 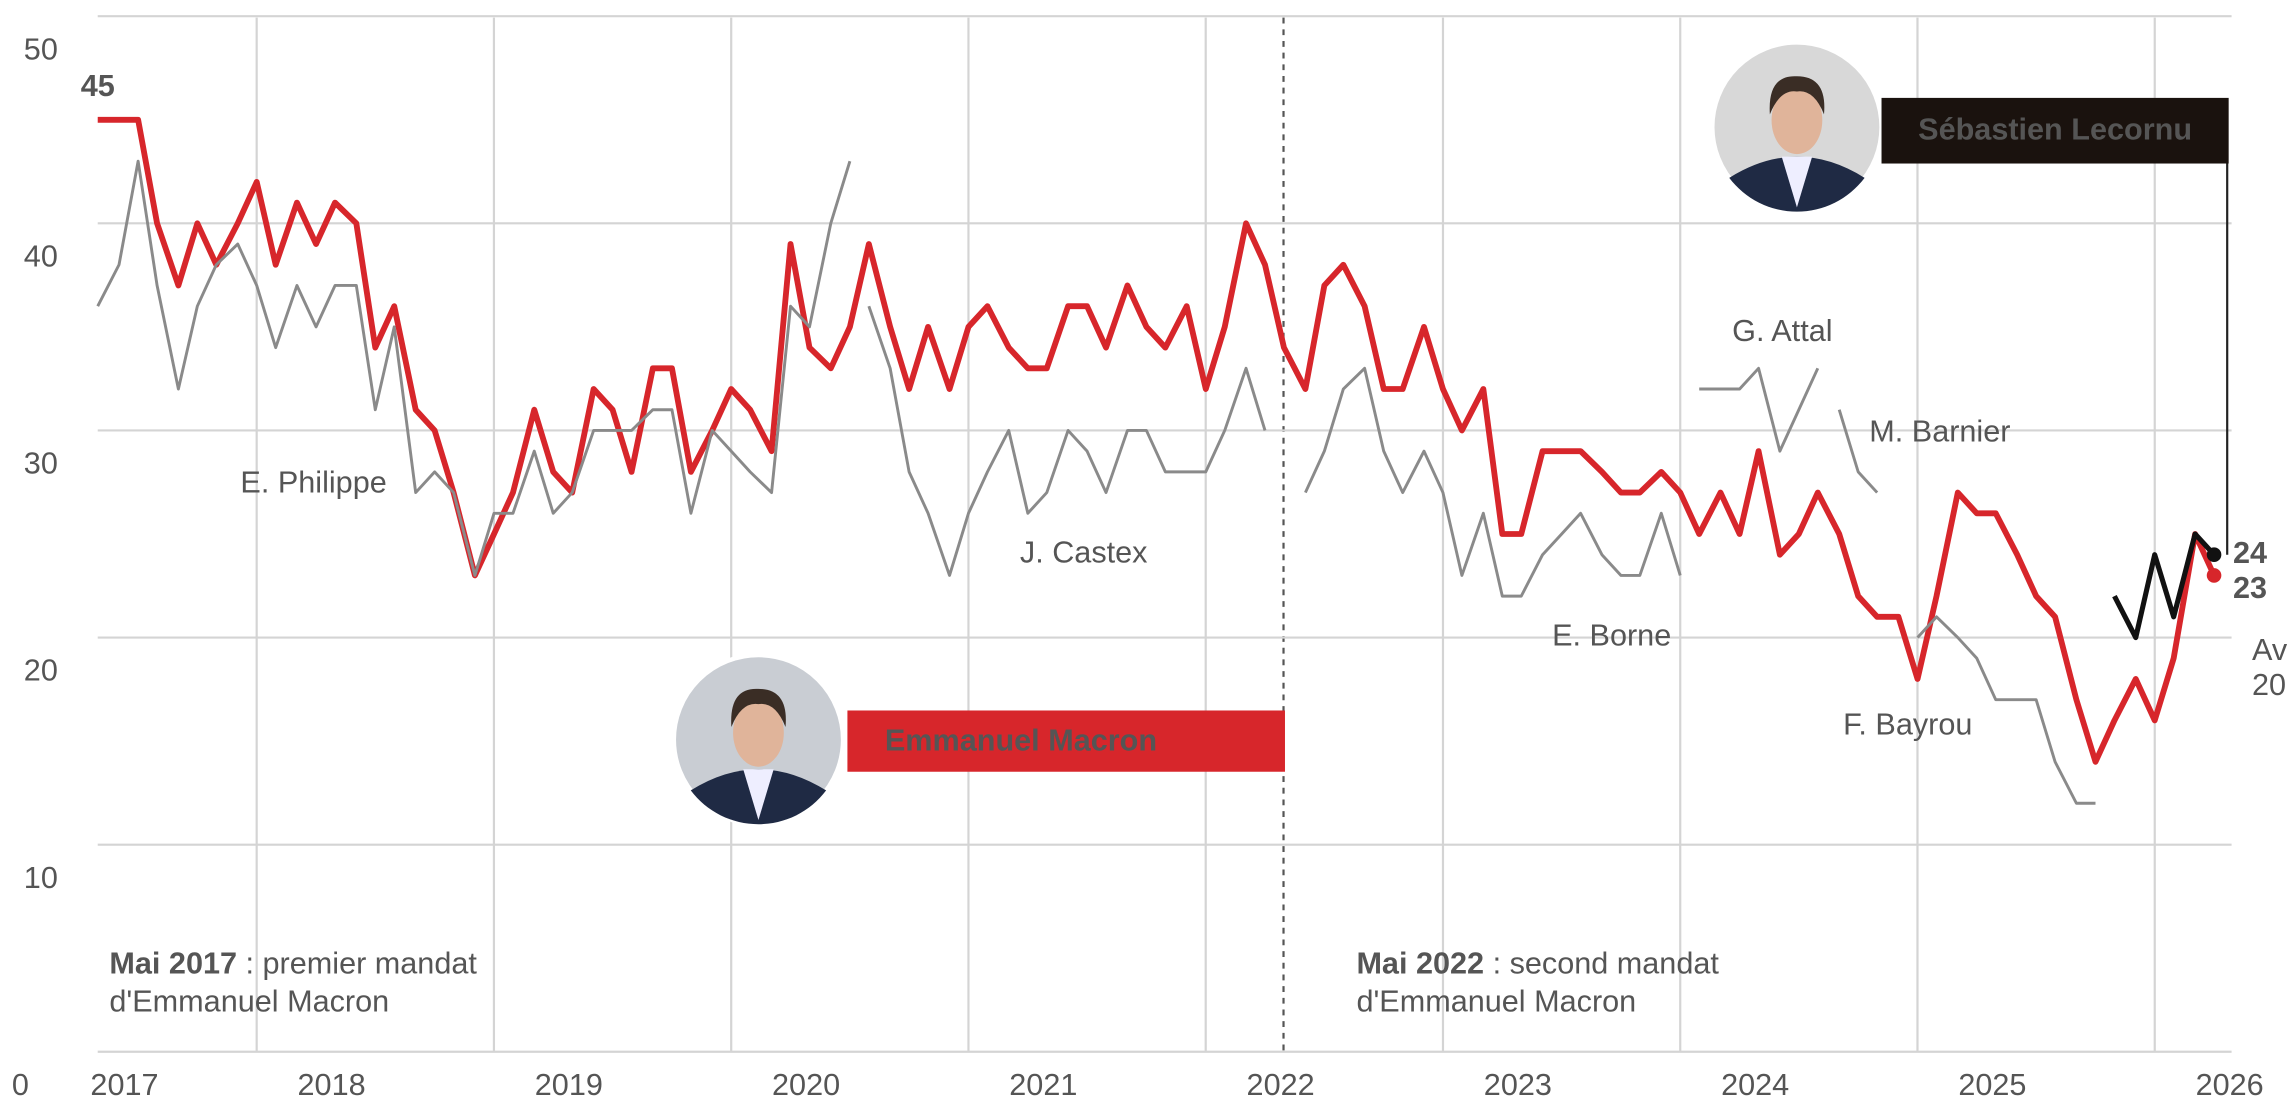 What do you see at coordinates (1755, 1085) in the screenshot?
I see `x-tick-label: 2024` at bounding box center [1755, 1085].